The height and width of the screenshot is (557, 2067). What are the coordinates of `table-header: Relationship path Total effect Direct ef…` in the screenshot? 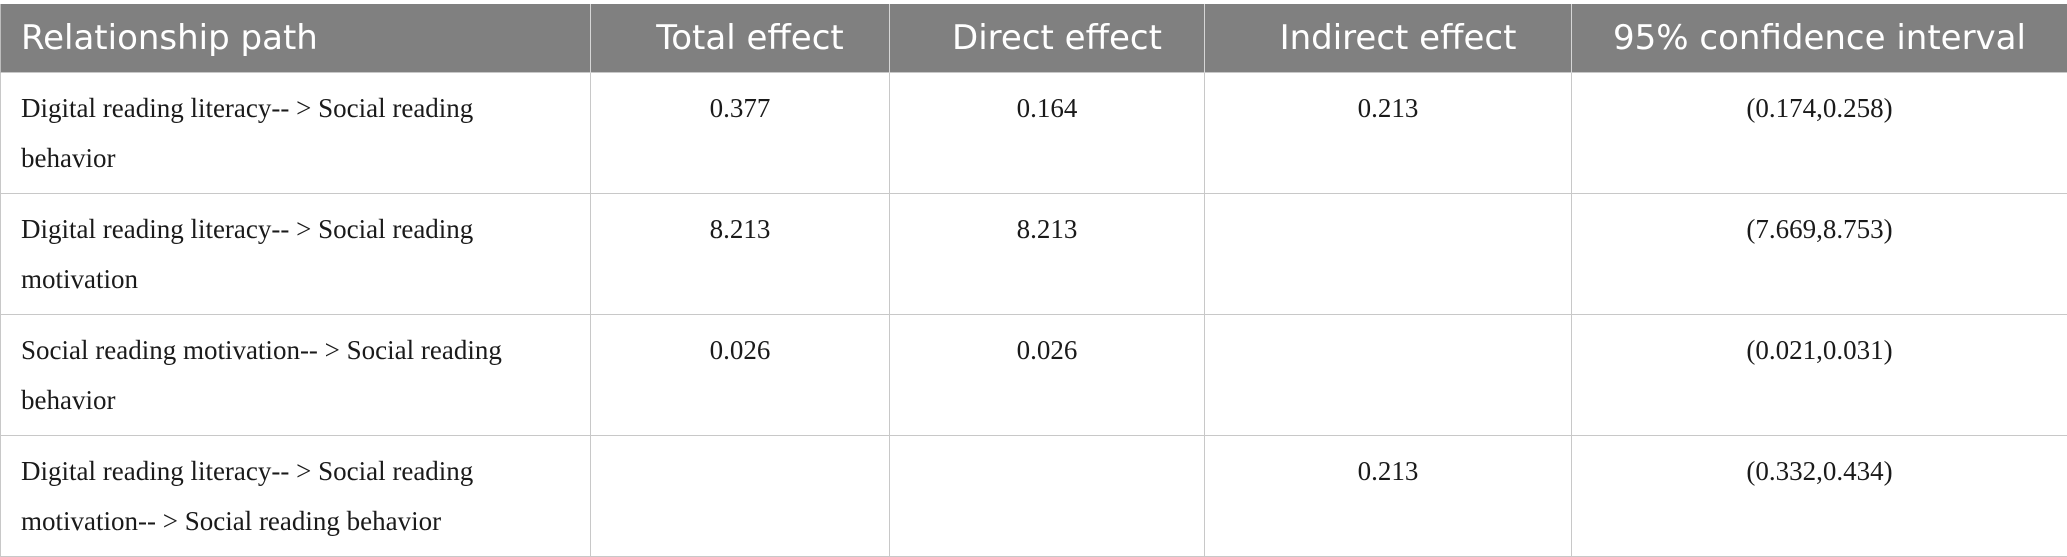 It's located at (1034, 38).